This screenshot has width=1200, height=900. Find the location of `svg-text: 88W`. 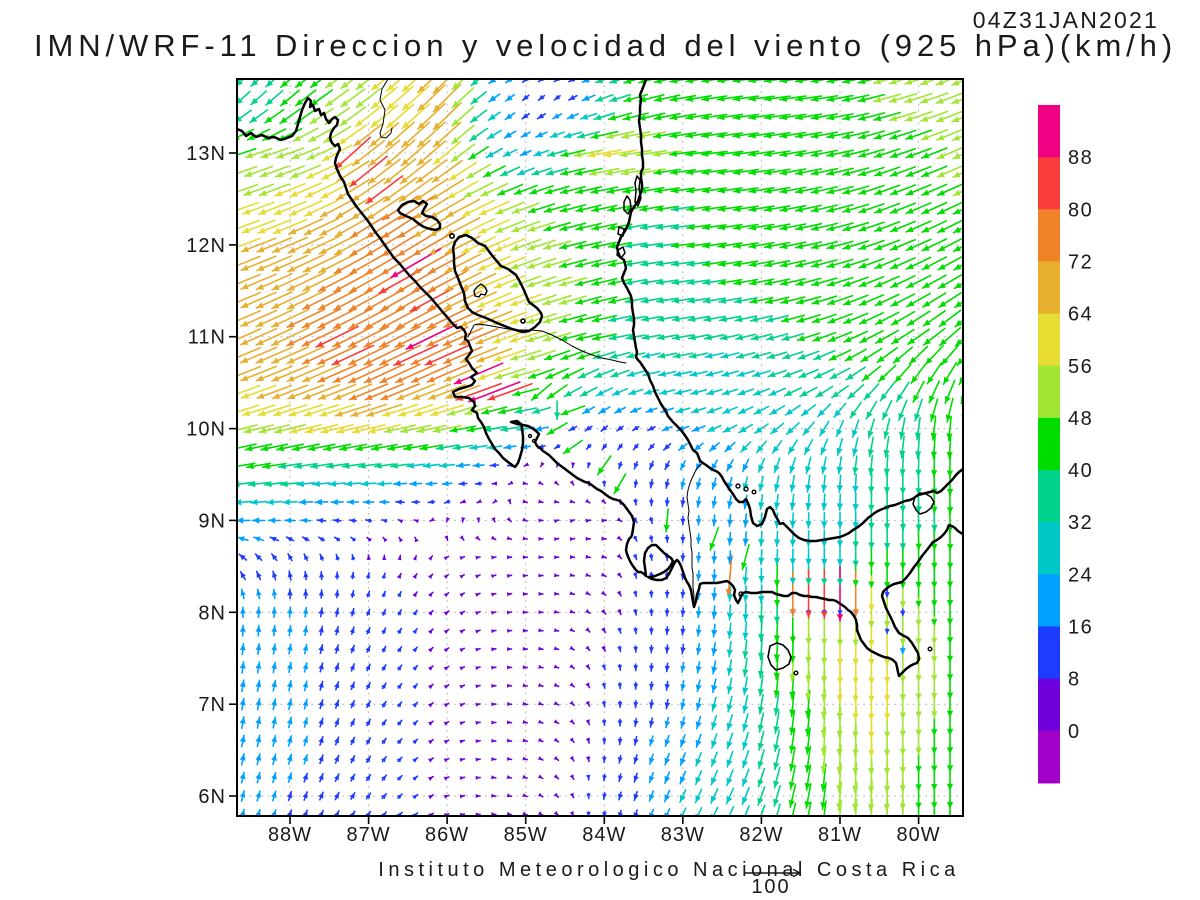

svg-text: 88W is located at coordinates (290, 835).